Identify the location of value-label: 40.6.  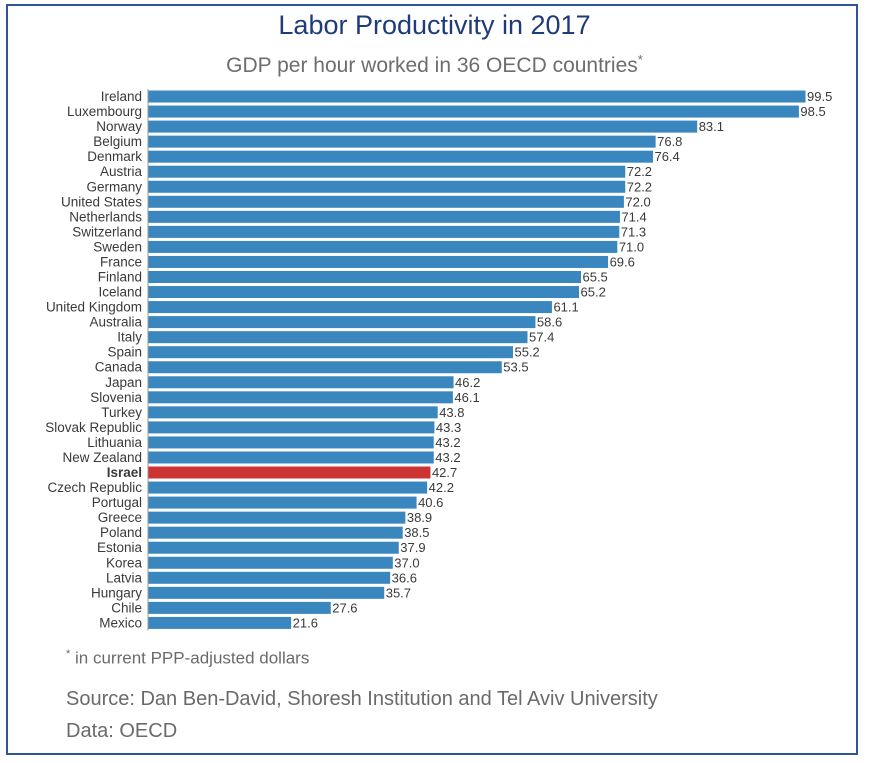
(430, 502).